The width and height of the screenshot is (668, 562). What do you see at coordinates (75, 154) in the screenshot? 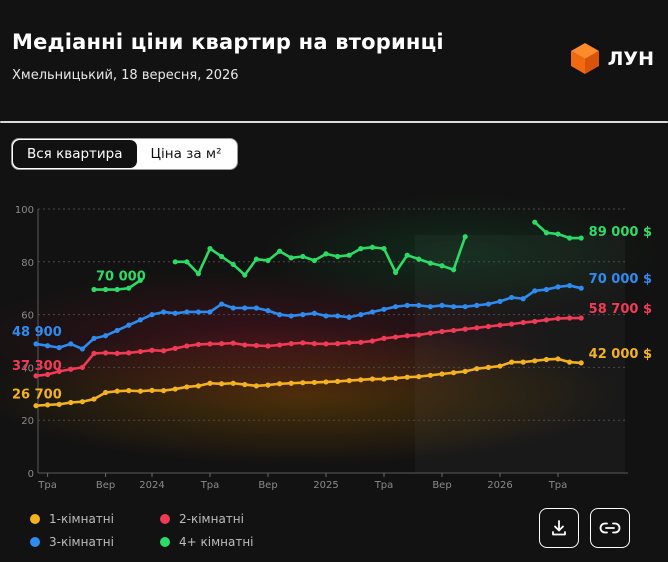
I see `toggle-whole-apartment: Вся квартира` at bounding box center [75, 154].